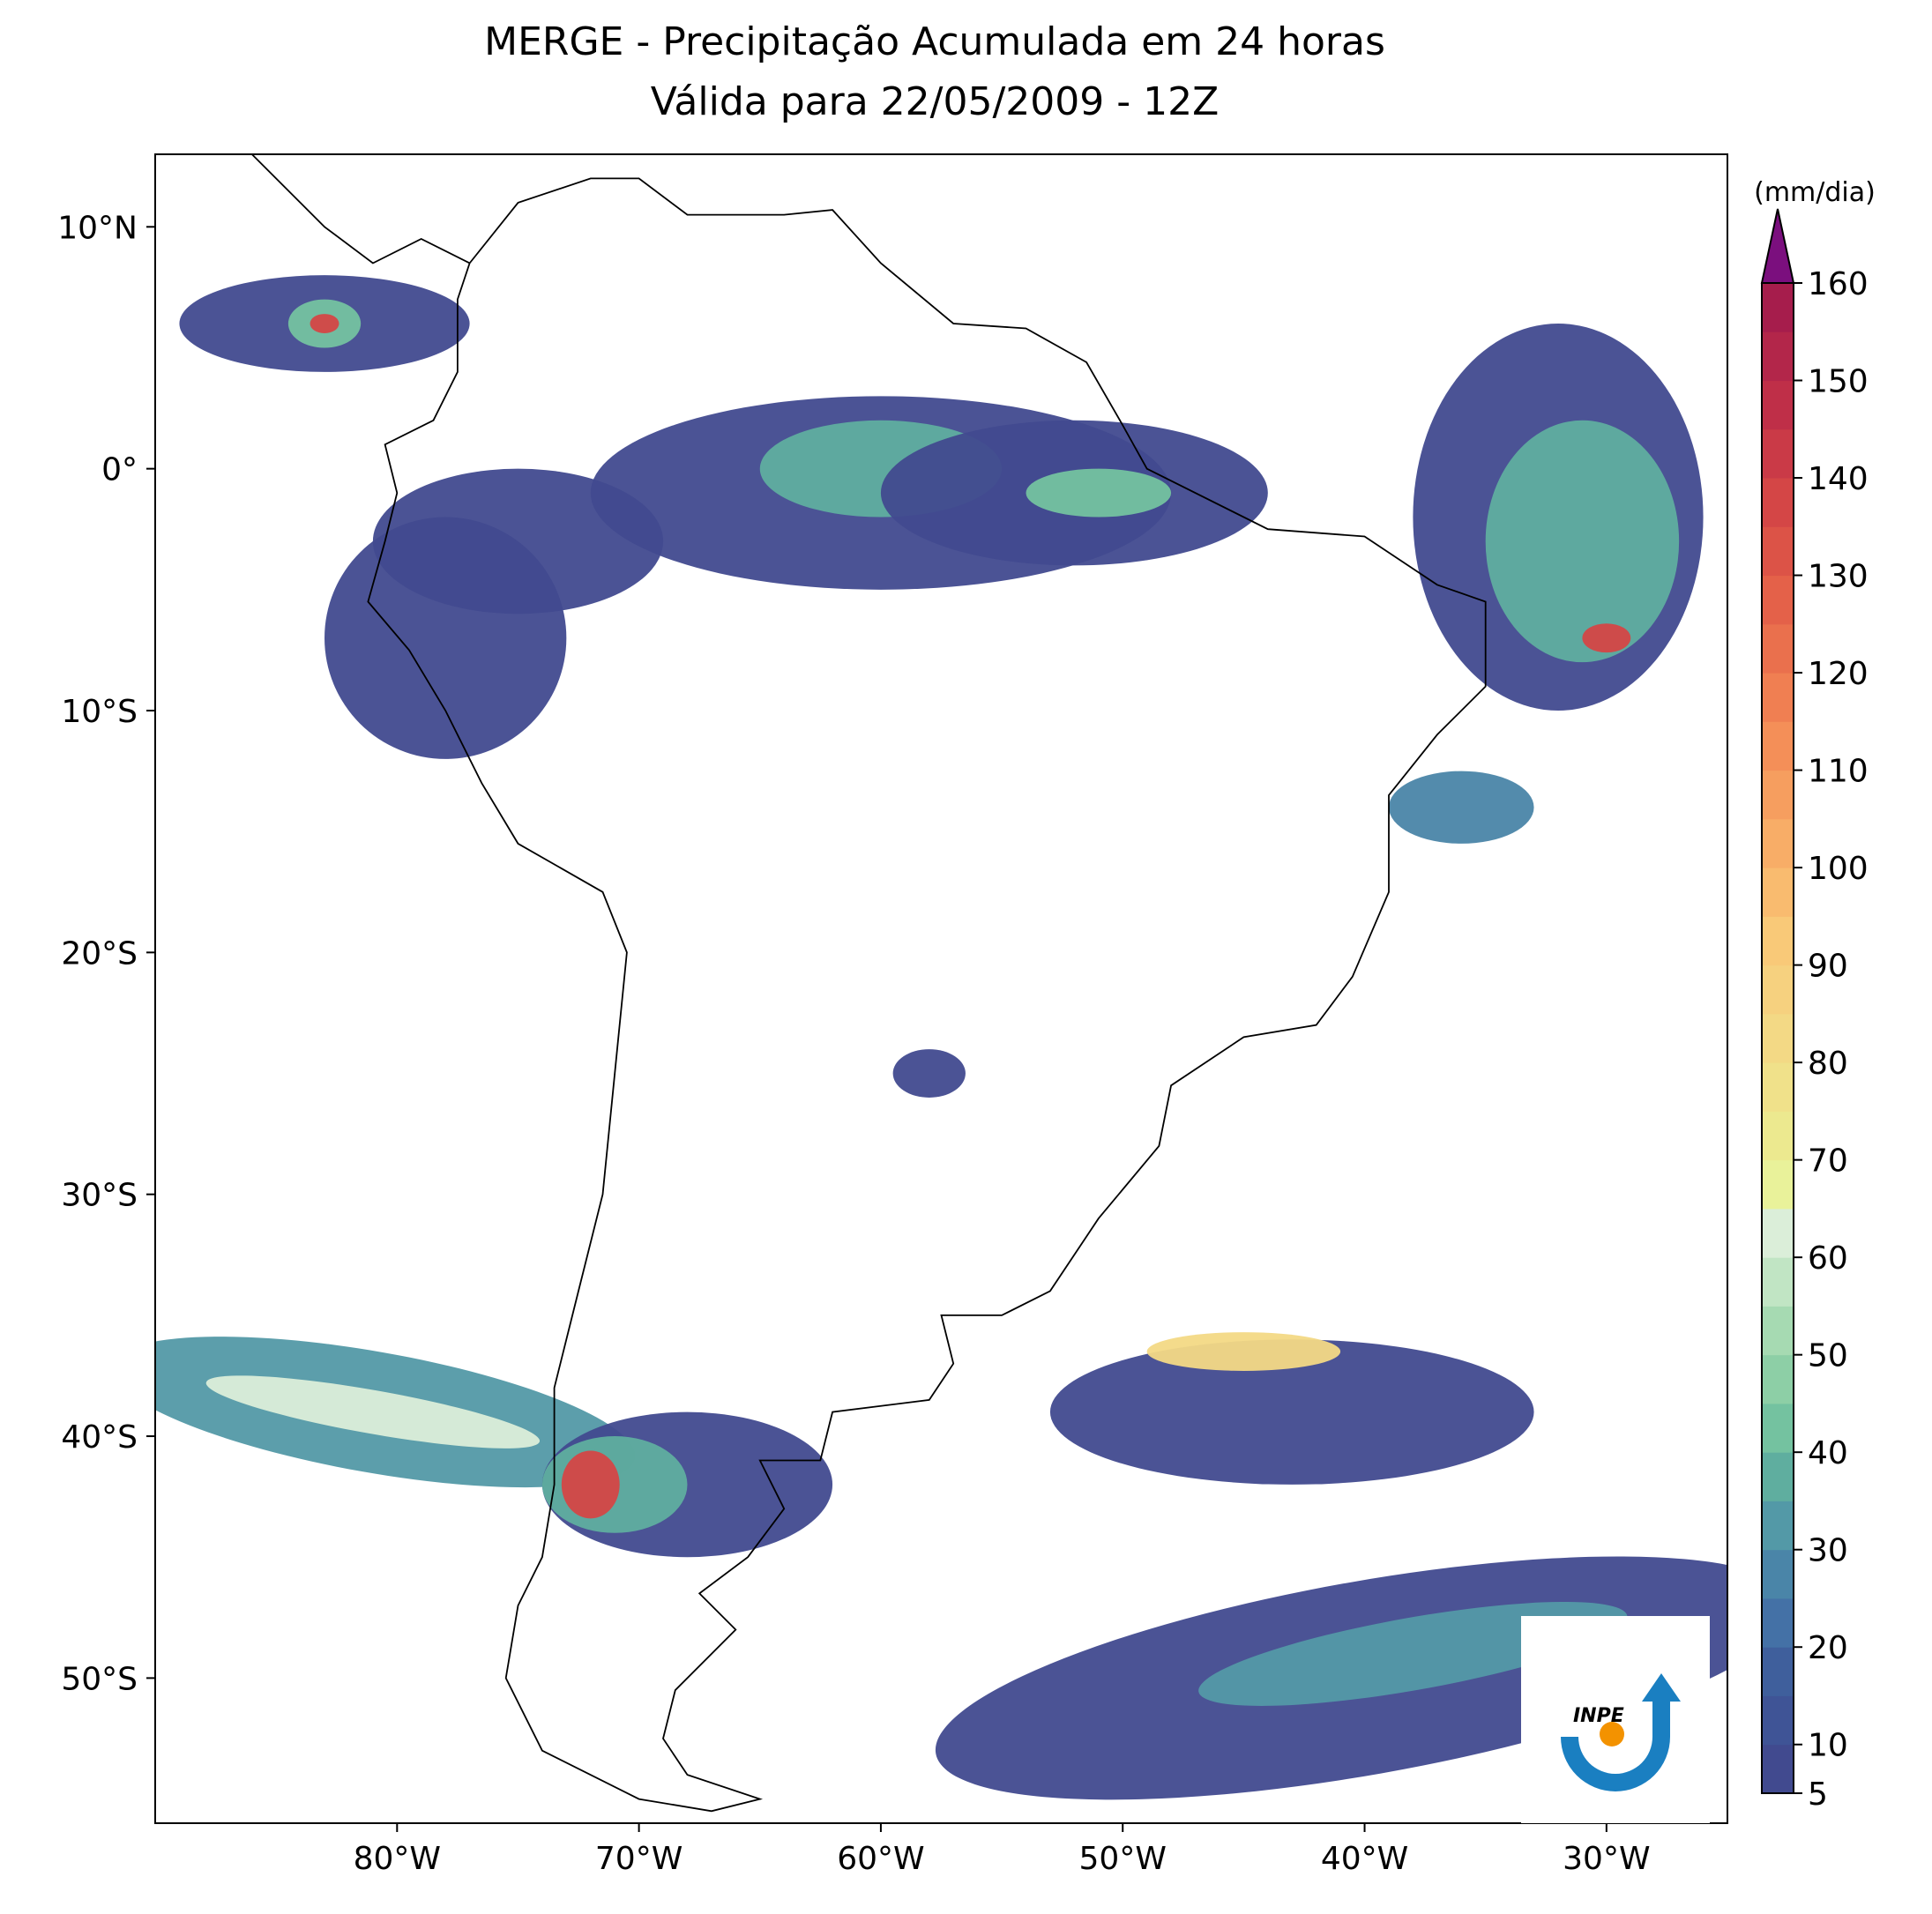 This screenshot has height=1914, width=1932. What do you see at coordinates (1123, 1859) in the screenshot?
I see `x-tick-label: 50°W` at bounding box center [1123, 1859].